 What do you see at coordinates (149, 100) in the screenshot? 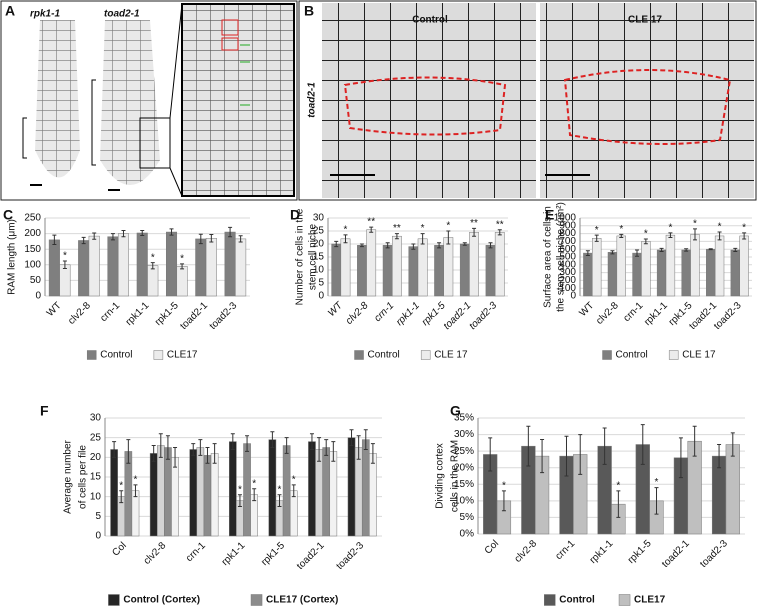
I see `micrograph-a` at bounding box center [149, 100].